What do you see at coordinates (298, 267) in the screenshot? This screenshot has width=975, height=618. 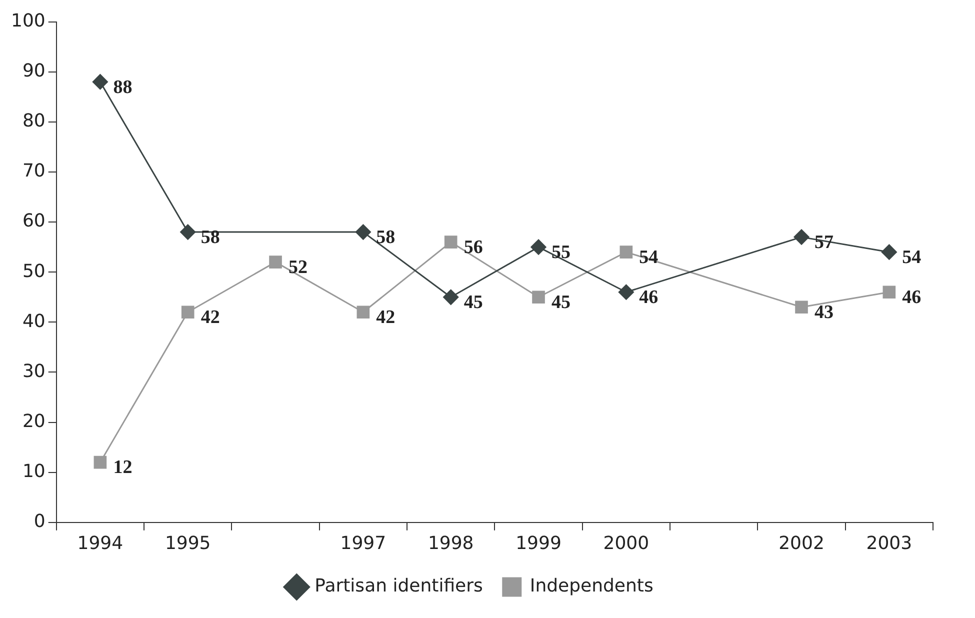 I see `data-label: 52` at bounding box center [298, 267].